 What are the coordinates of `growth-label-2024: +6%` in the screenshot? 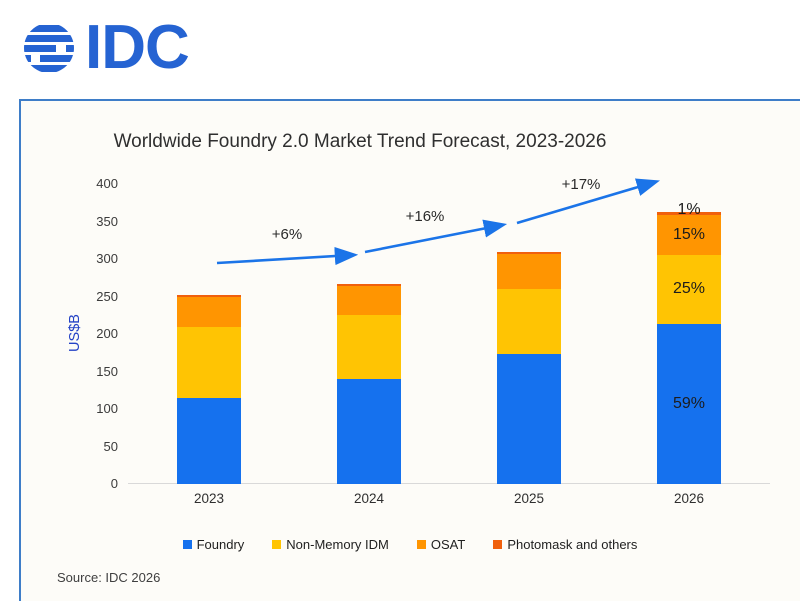 It's located at (287, 234).